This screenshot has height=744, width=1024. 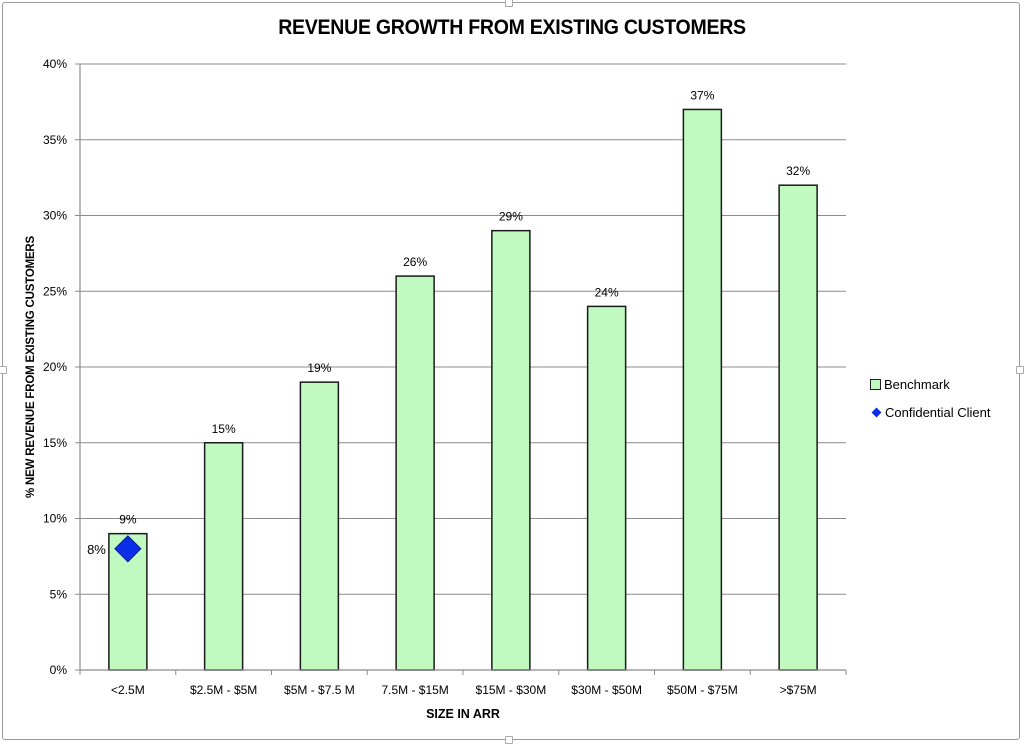 I want to click on point-data-label: 8%, so click(x=96, y=549).